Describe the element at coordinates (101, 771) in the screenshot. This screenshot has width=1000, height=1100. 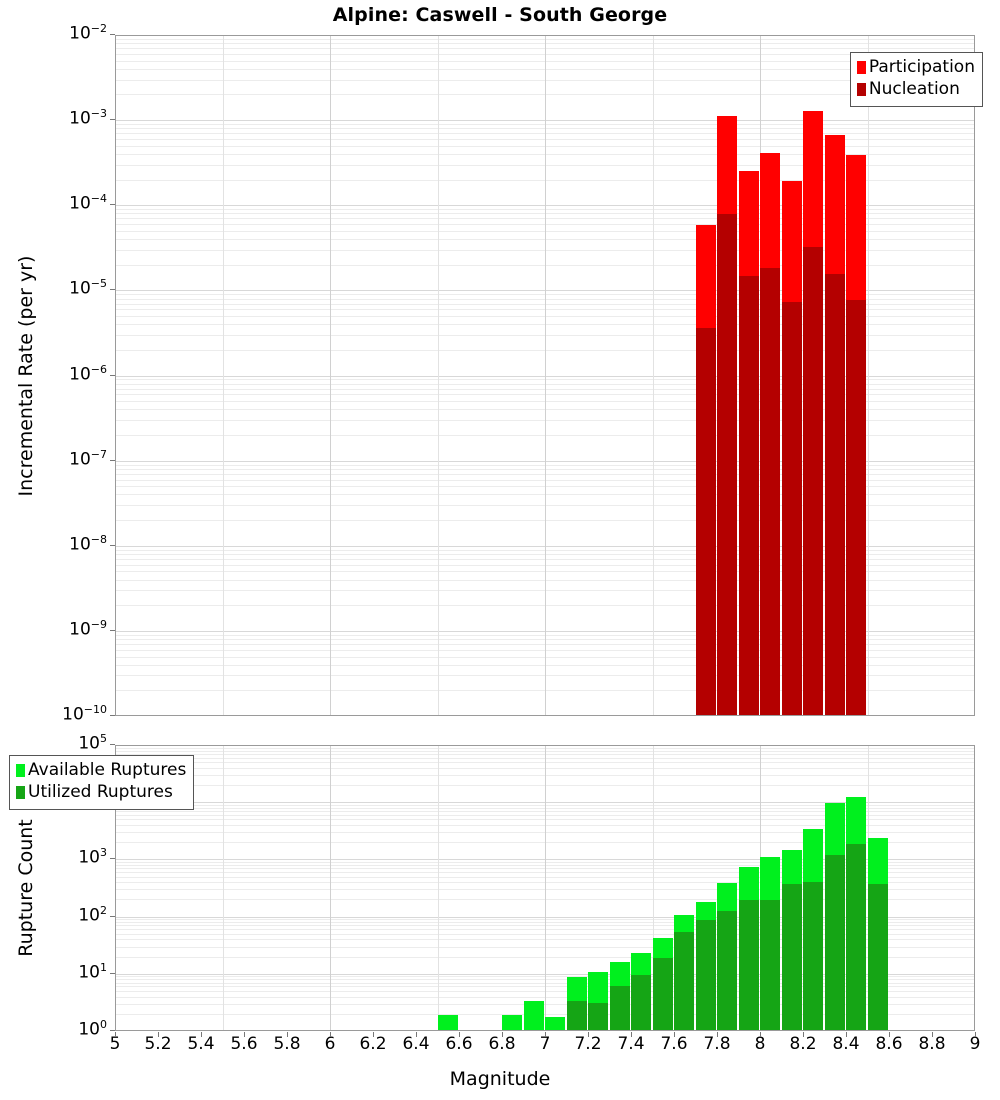
I see `bottom-panel-legend-item: Available Ruptures` at that location.